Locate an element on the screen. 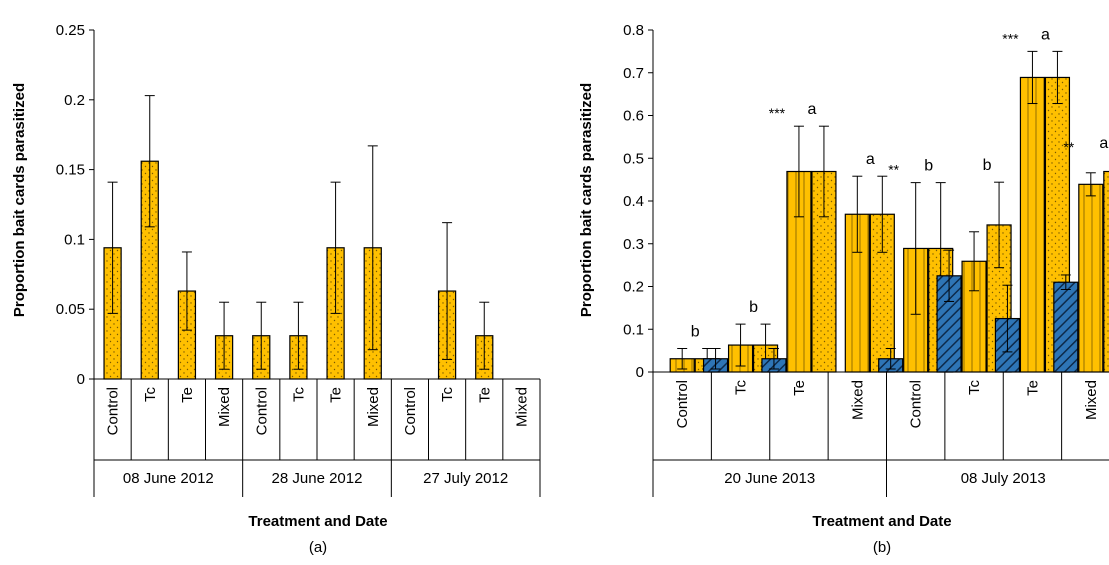  panel-b-y-tick-label: 0 is located at coordinates (640, 372).